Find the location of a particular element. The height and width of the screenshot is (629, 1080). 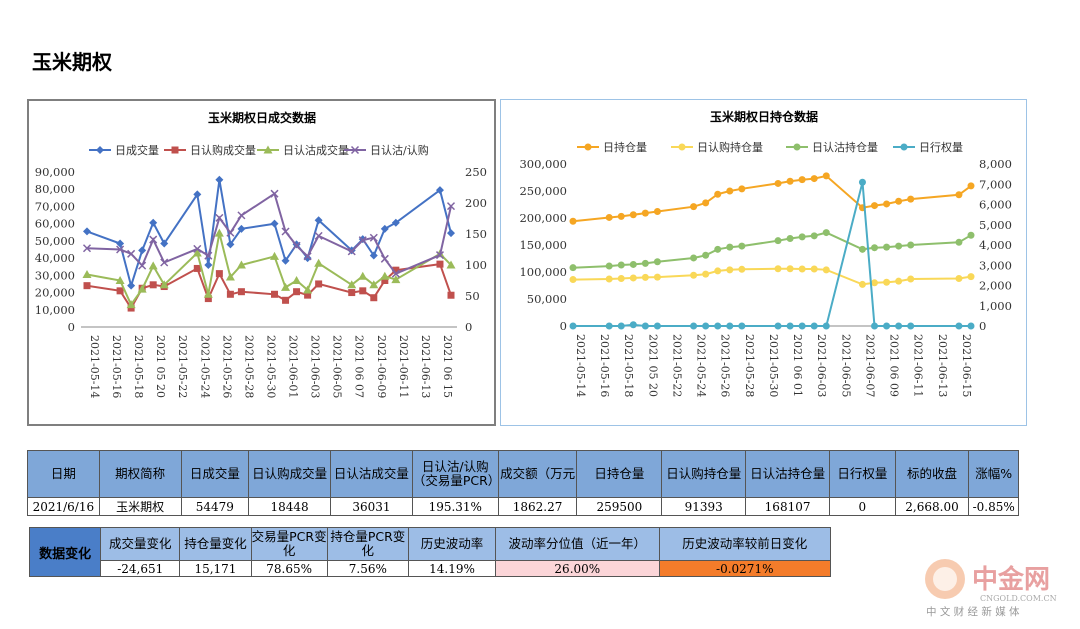

x-tick-label: 2021-05-26 is located at coordinates (725, 365).